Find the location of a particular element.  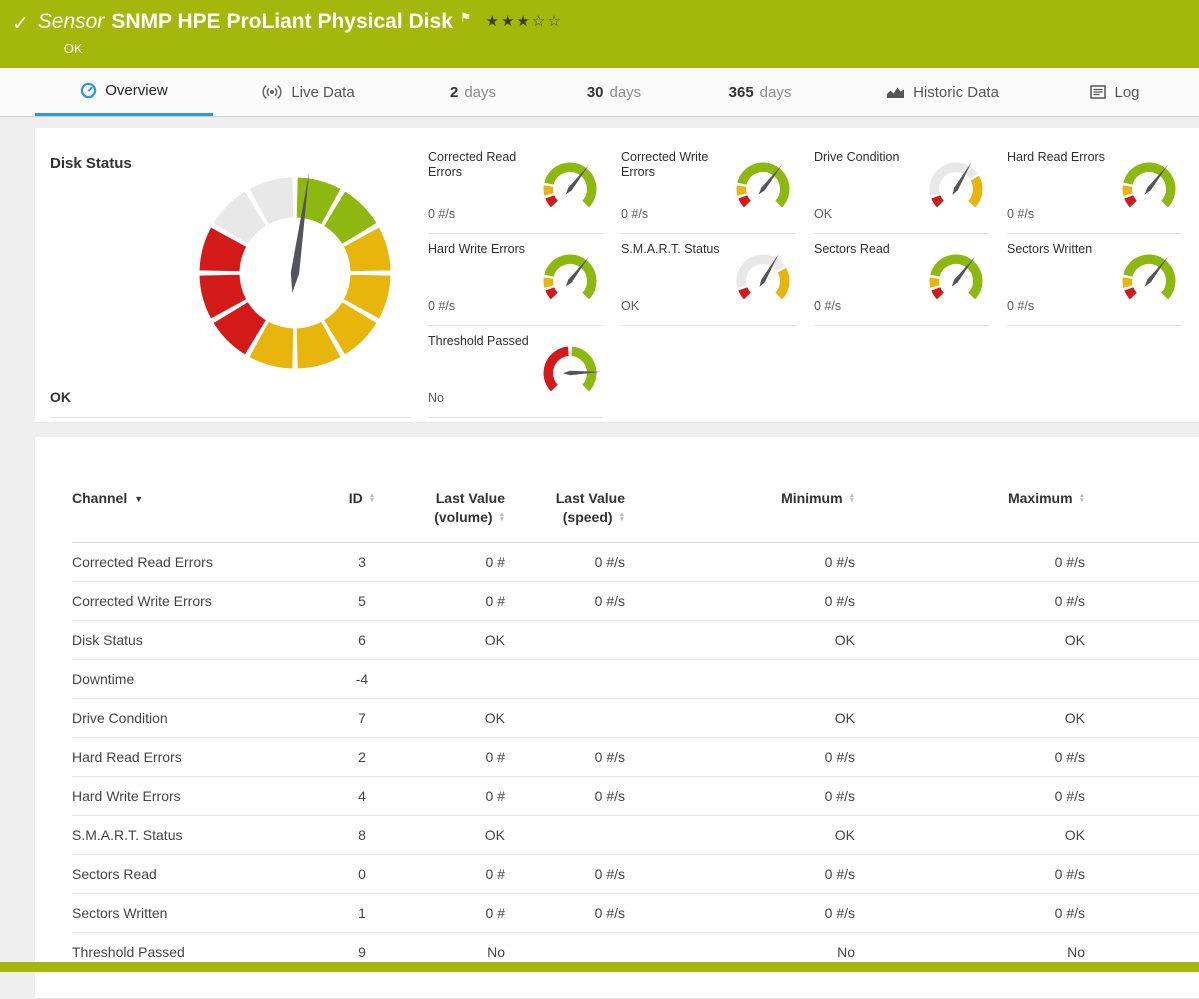

column-header-channel: Channel ▼ is located at coordinates (197, 516).